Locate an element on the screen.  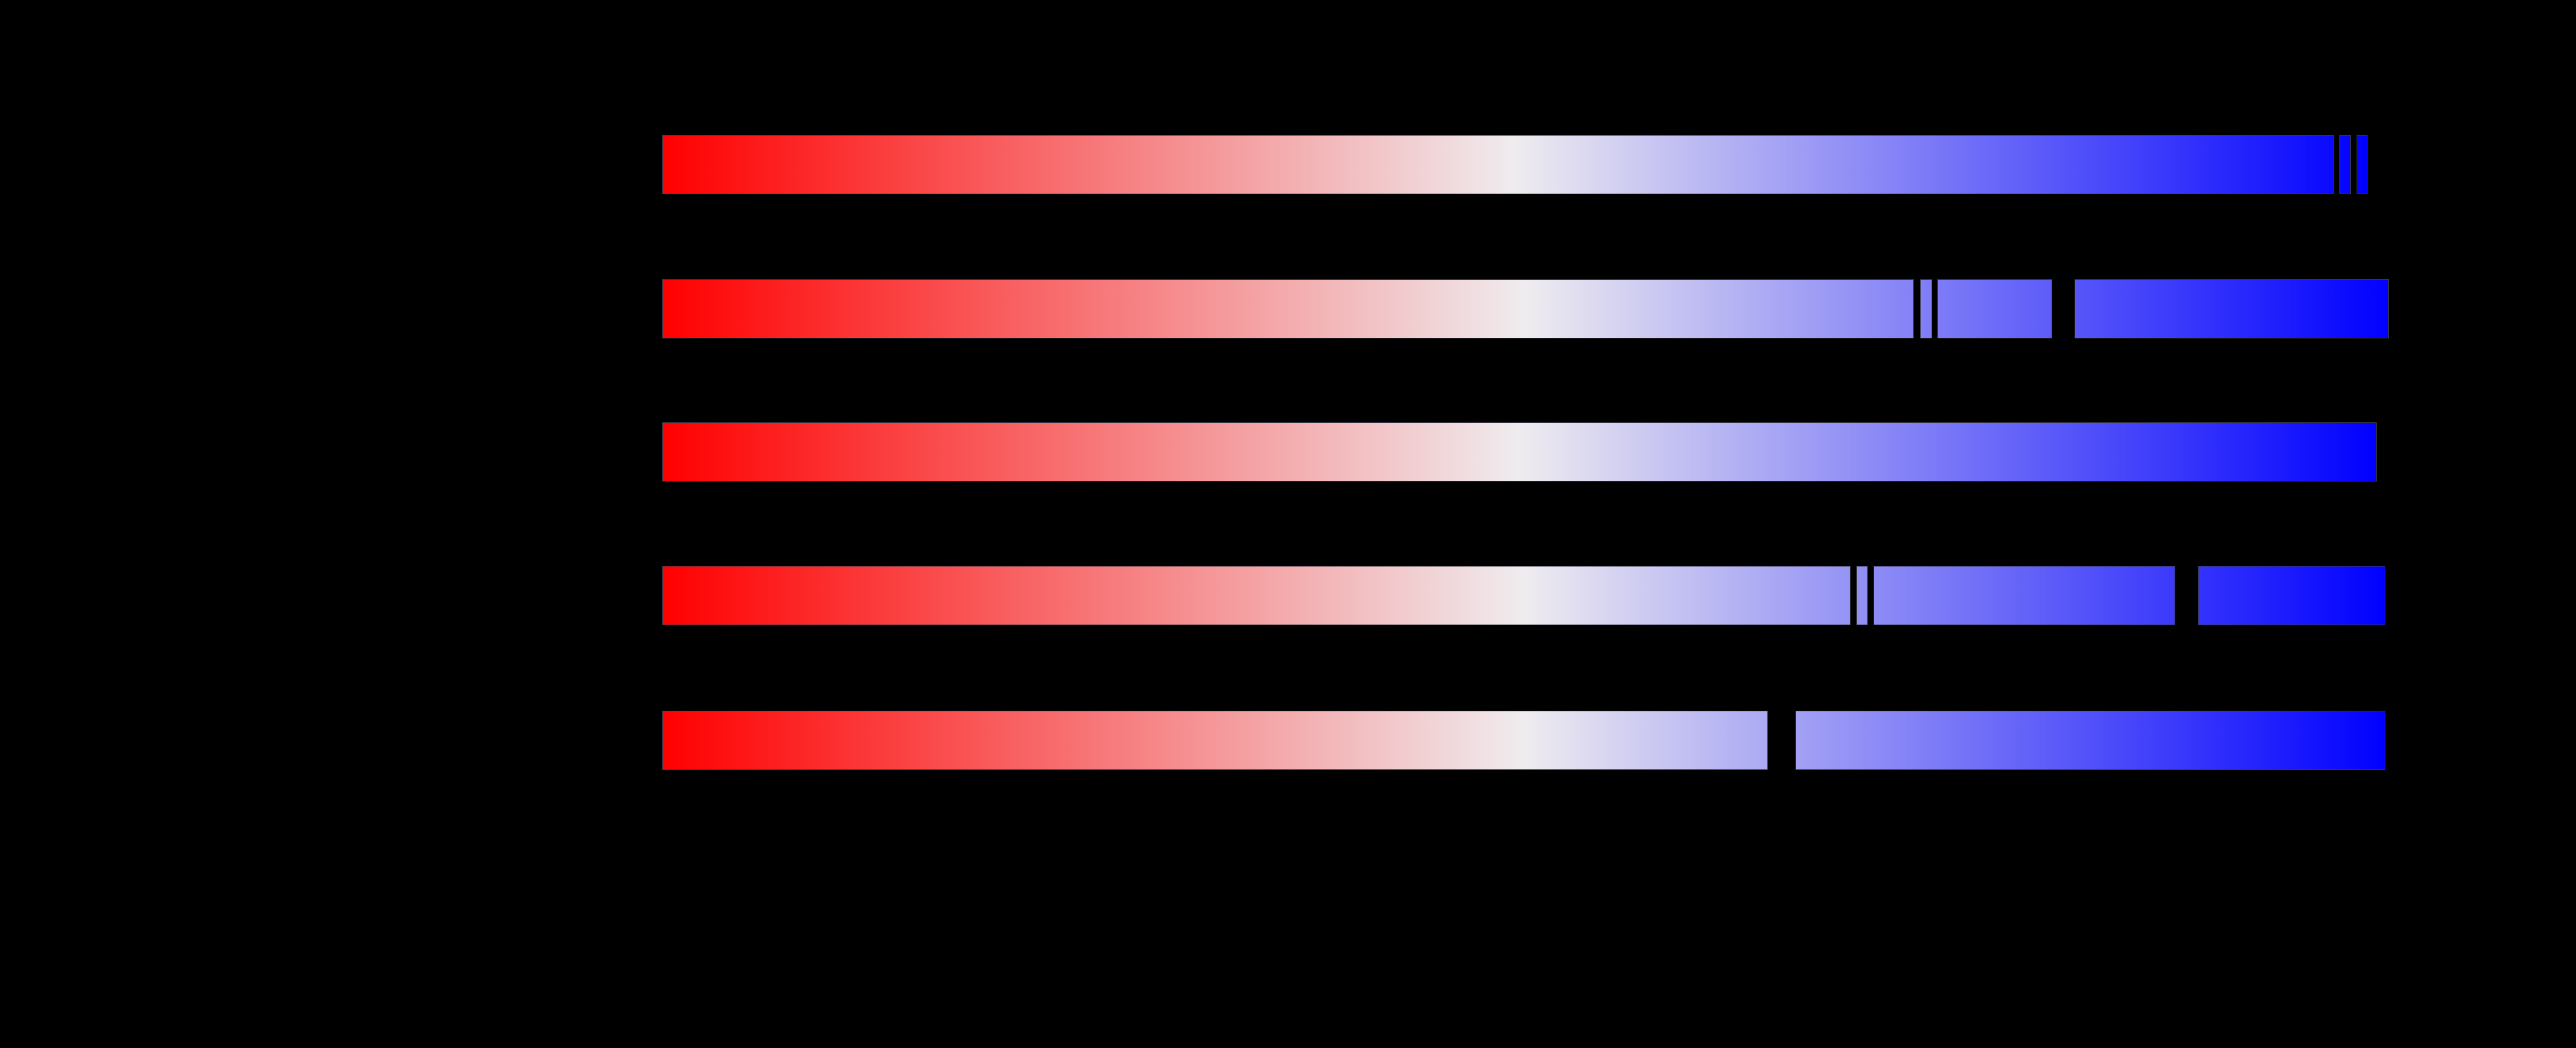
bar-segment-r4-s1 is located at coordinates (1256, 595).